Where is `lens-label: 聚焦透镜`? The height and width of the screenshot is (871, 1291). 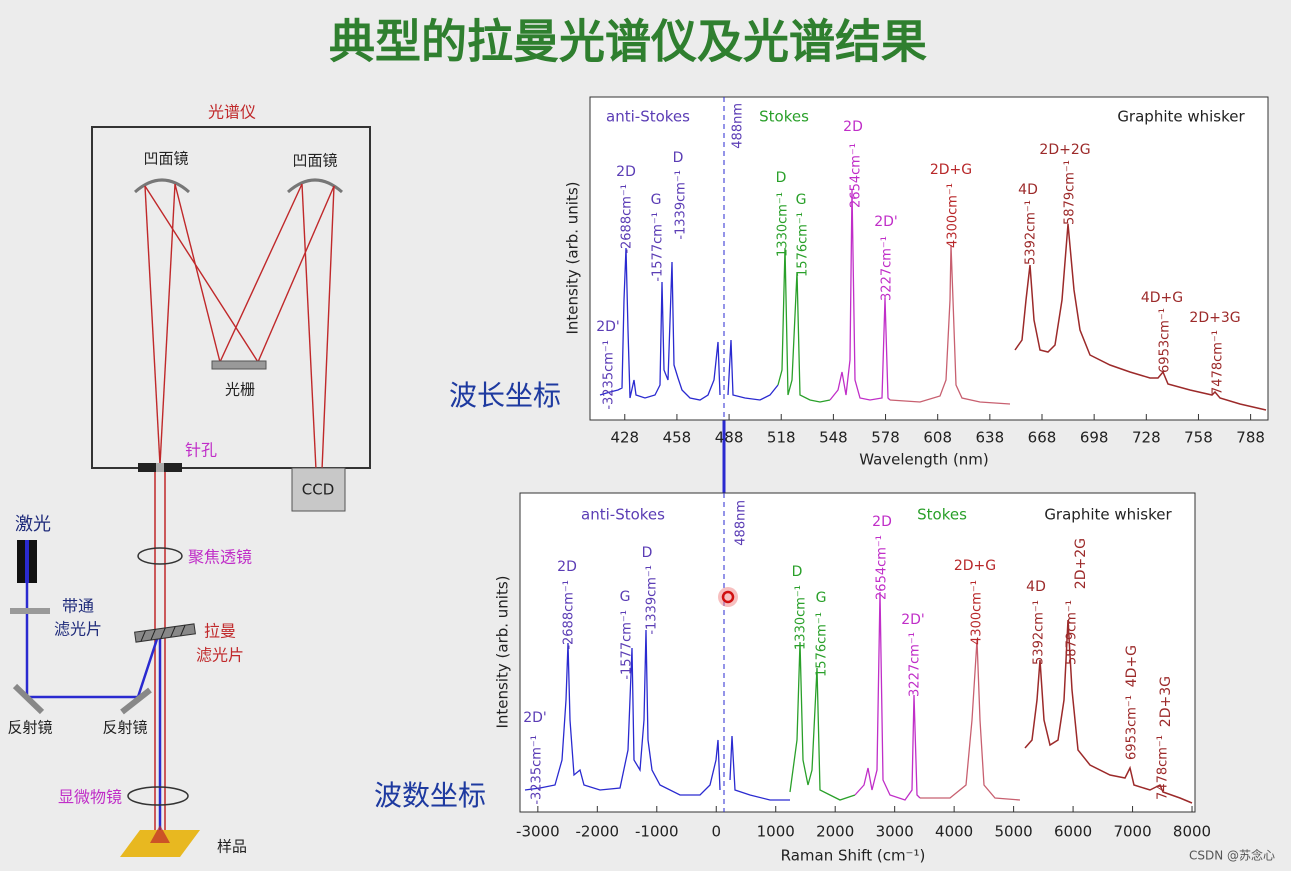 lens-label: 聚焦透镜 is located at coordinates (220, 557).